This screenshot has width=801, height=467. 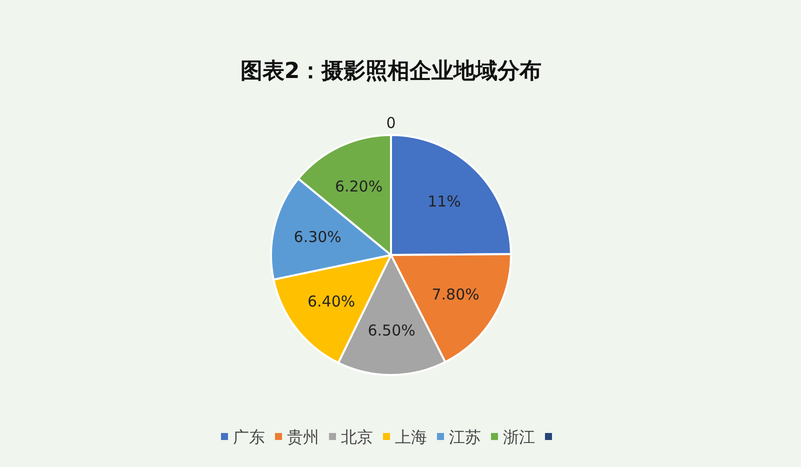 I want to click on text: 0, so click(x=391, y=123).